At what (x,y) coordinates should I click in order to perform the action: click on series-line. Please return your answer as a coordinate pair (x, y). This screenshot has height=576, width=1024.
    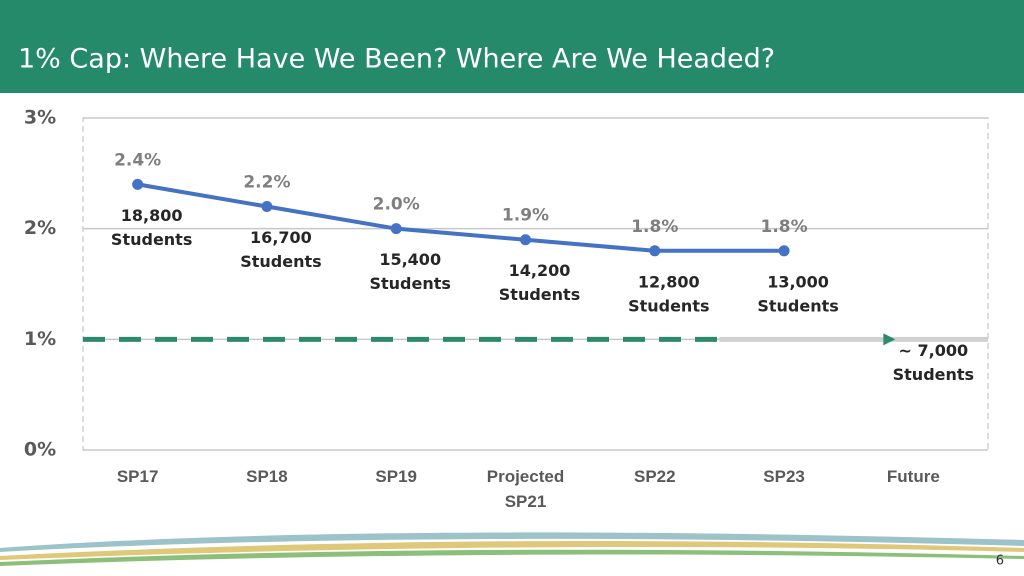
    Looking at the image, I should click on (461, 217).